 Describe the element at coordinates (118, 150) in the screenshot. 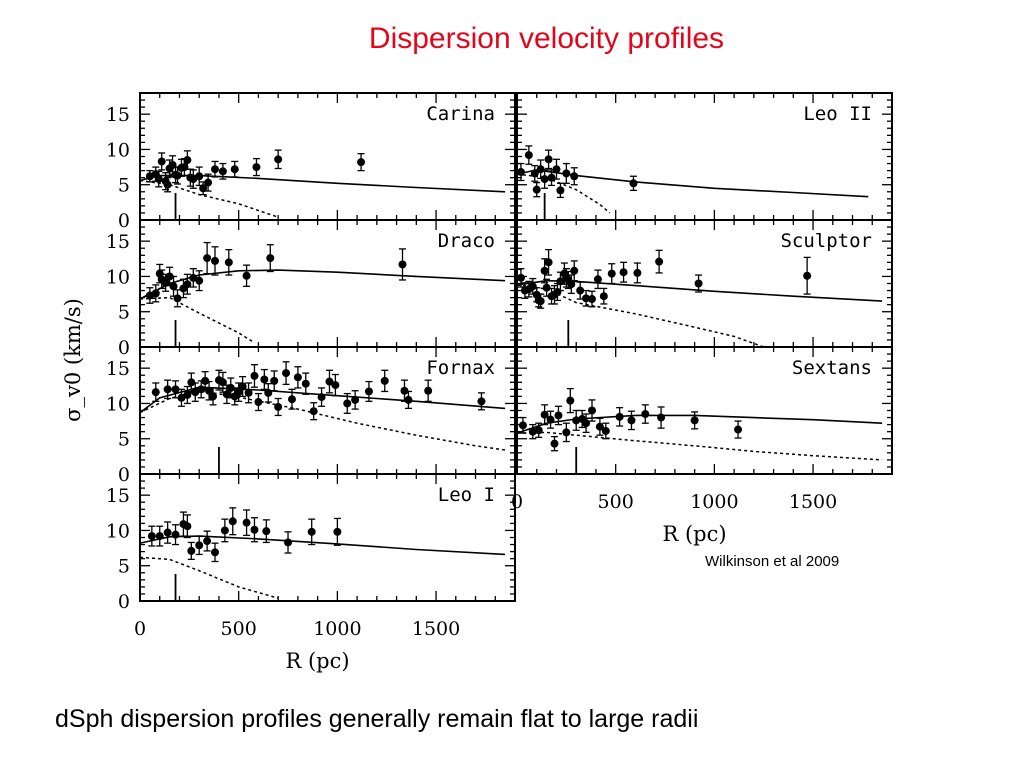

I see `y-tick-label: 10` at that location.